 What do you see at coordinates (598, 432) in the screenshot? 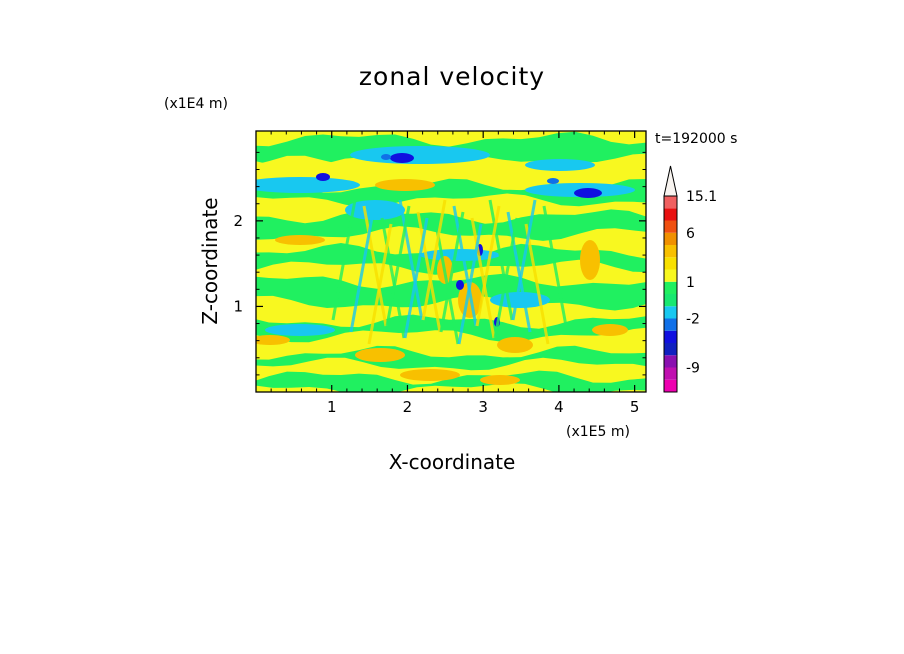
I see `x-unit-label: (x1E5 m)` at bounding box center [598, 432].